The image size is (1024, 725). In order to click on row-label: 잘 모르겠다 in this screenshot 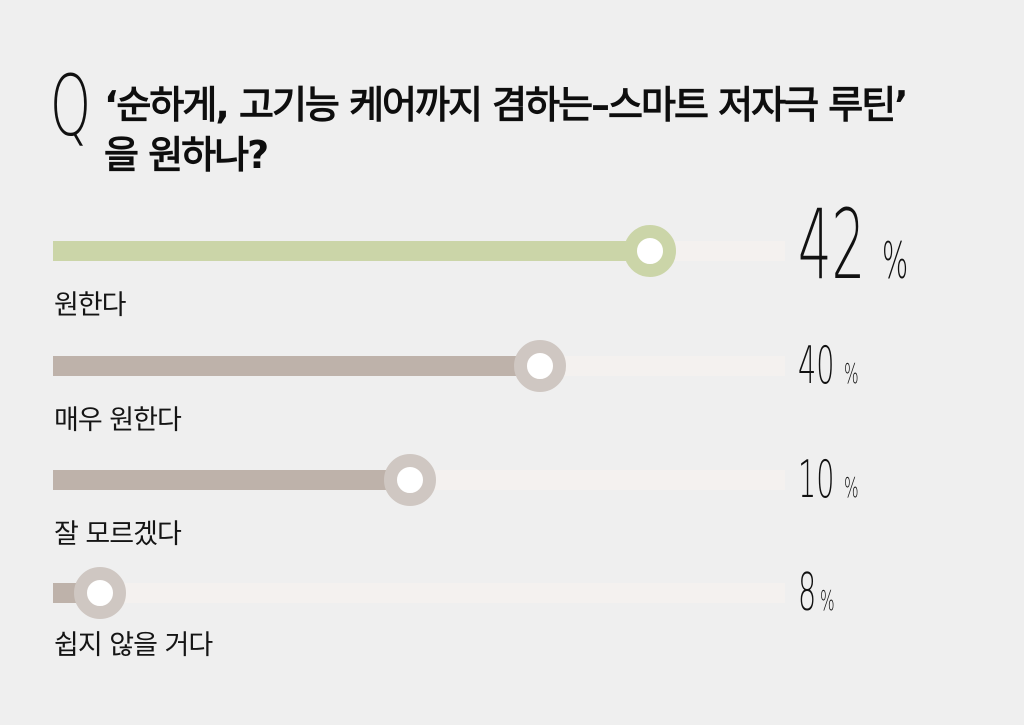, I will do `click(118, 534)`.